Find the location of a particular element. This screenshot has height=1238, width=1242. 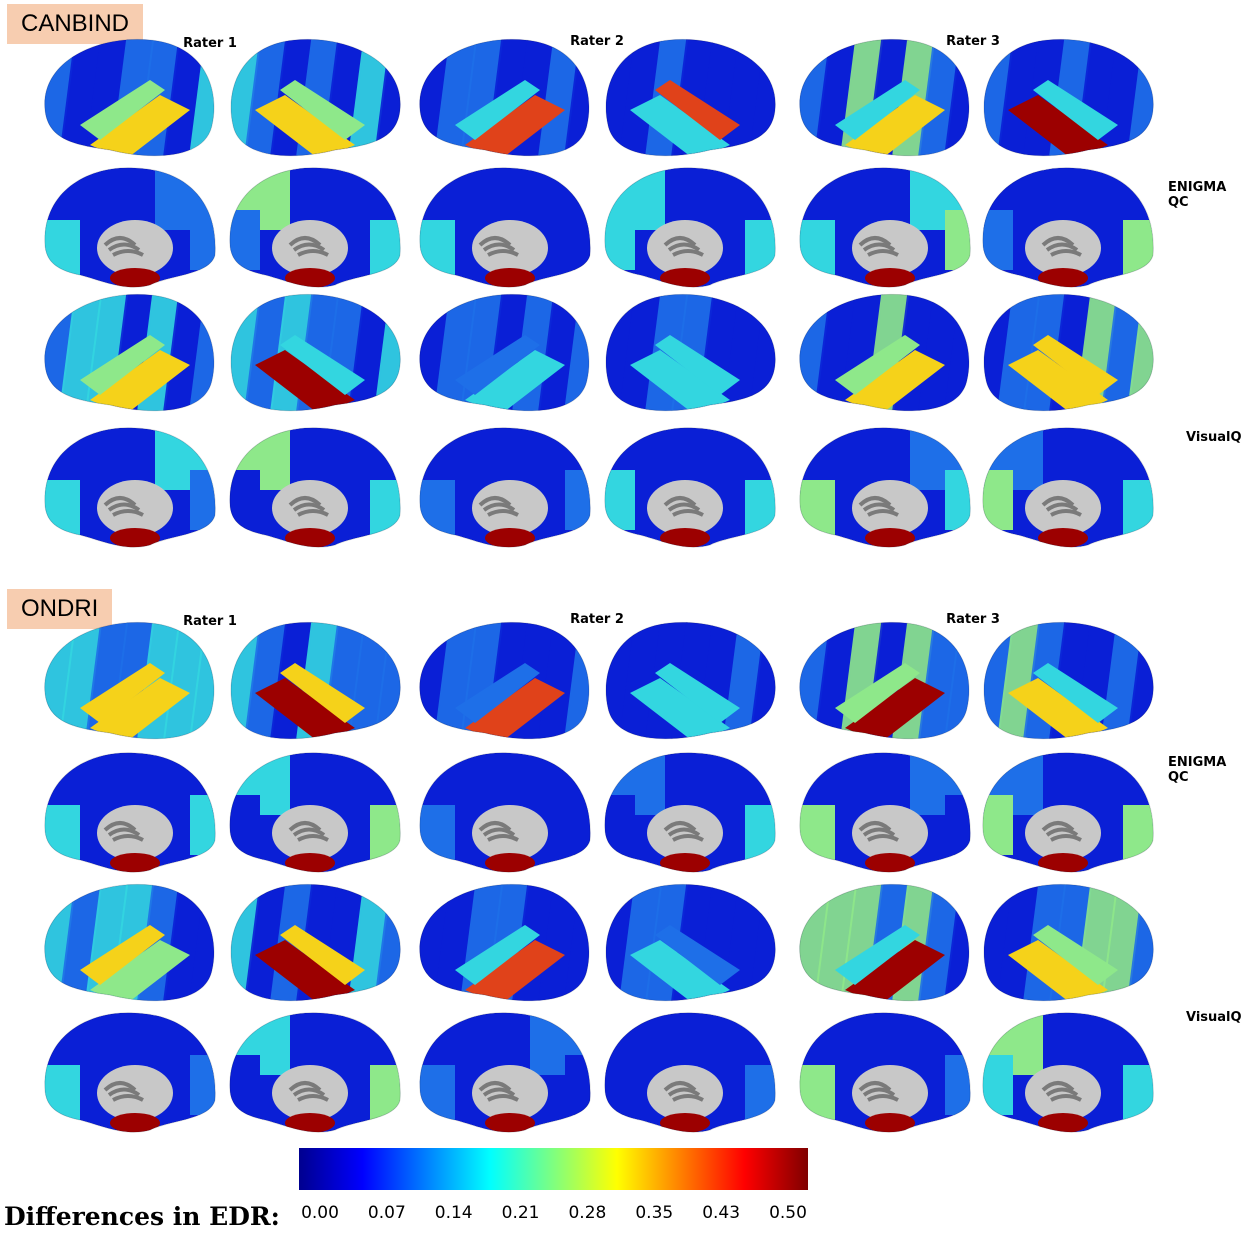

edr-colorbar is located at coordinates (553, 1169).